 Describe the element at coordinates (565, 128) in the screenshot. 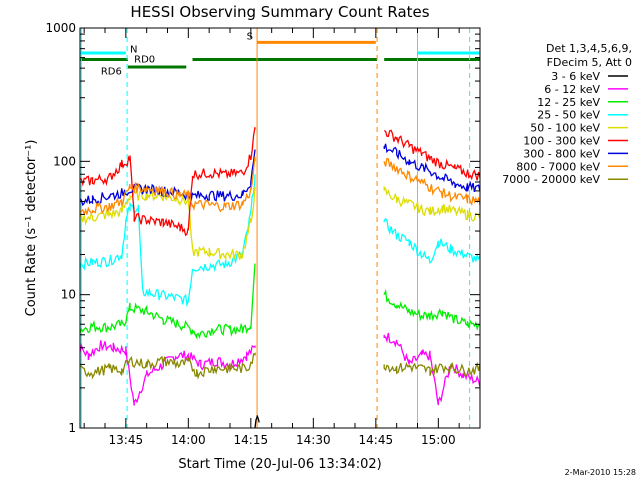

I see `legend-label: 50 - 100 keV` at that location.